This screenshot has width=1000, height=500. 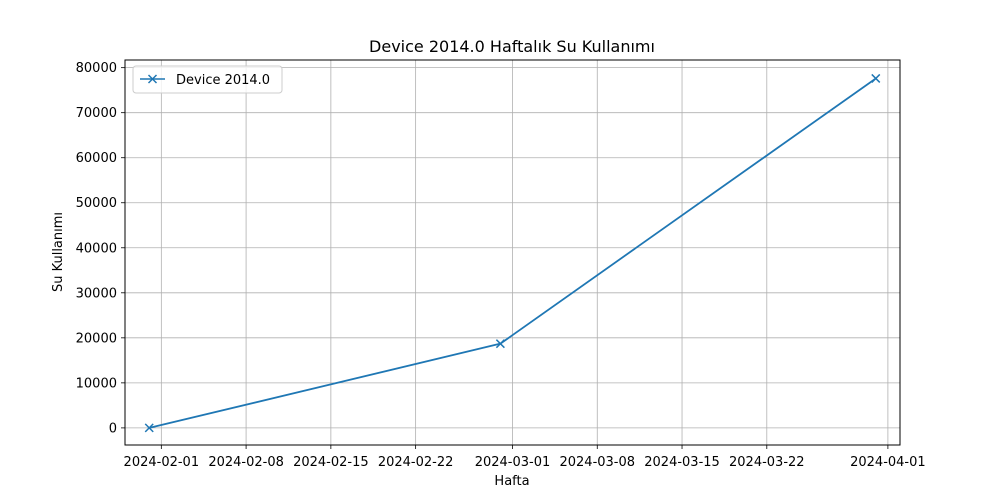 What do you see at coordinates (511, 481) in the screenshot?
I see `x-axis-title: Hafta` at bounding box center [511, 481].